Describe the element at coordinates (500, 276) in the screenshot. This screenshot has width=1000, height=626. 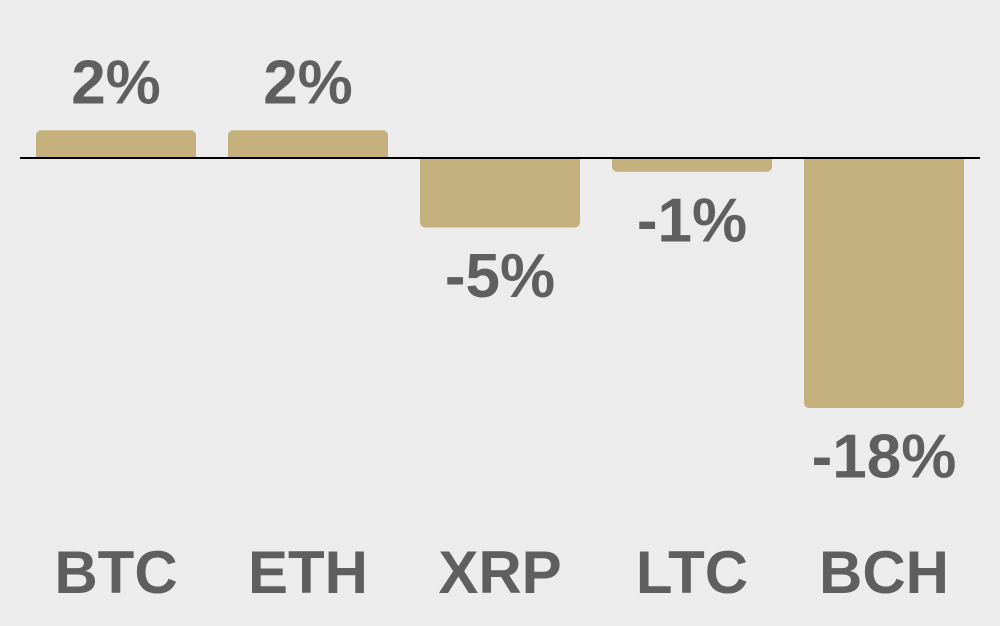
I see `value-label: -5%` at that location.